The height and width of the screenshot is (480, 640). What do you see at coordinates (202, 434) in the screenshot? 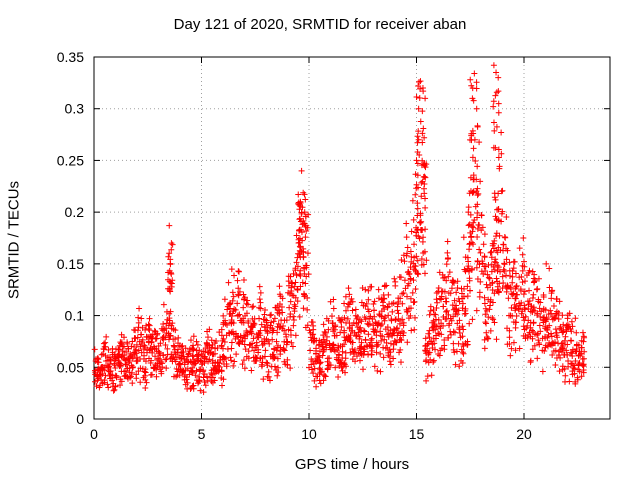
I see `x-tick-label: 5` at bounding box center [202, 434].